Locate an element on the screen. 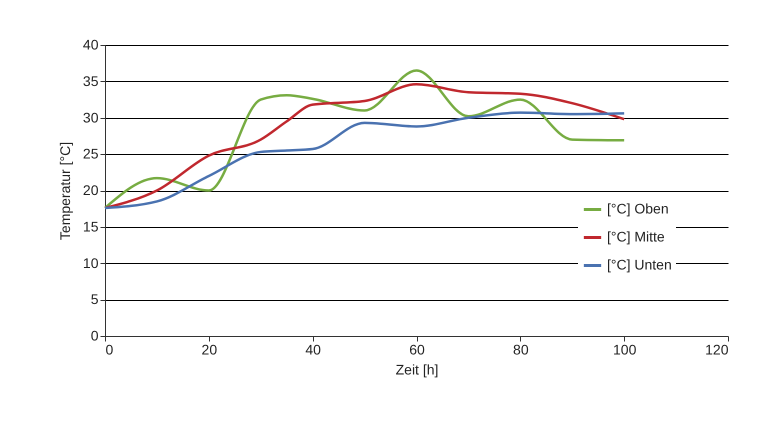  y-tick-label: 40 is located at coordinates (90, 44).